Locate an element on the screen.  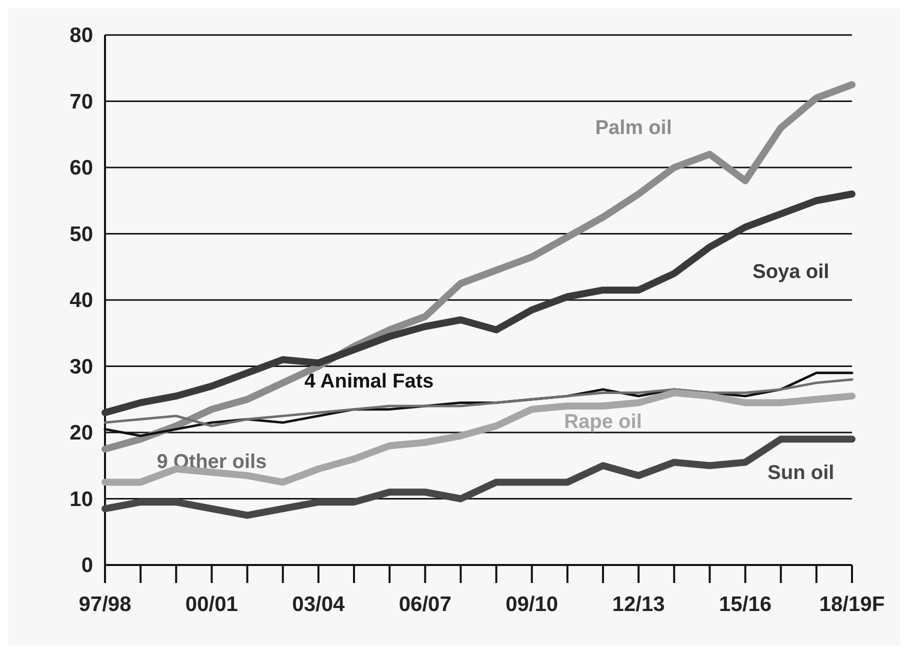
y-tick-label: 40 is located at coordinates (81, 300).